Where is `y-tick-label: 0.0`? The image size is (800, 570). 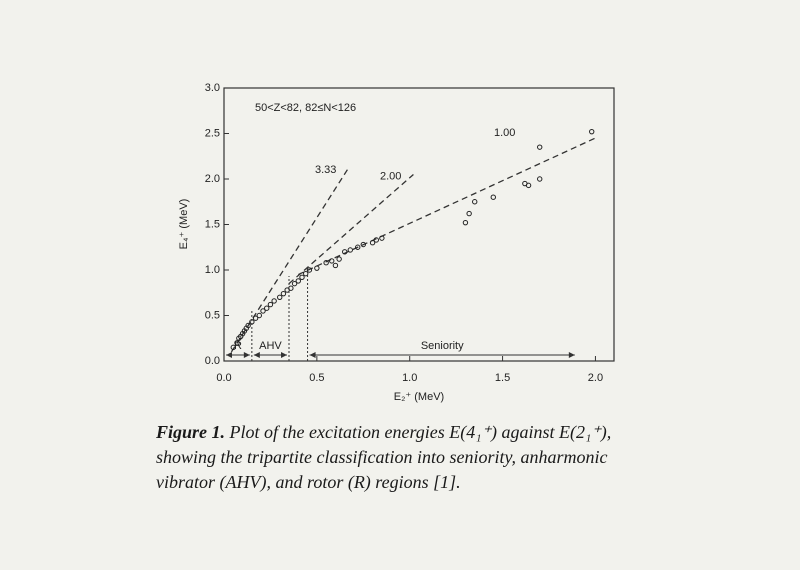 y-tick-label: 0.0 is located at coordinates (212, 361).